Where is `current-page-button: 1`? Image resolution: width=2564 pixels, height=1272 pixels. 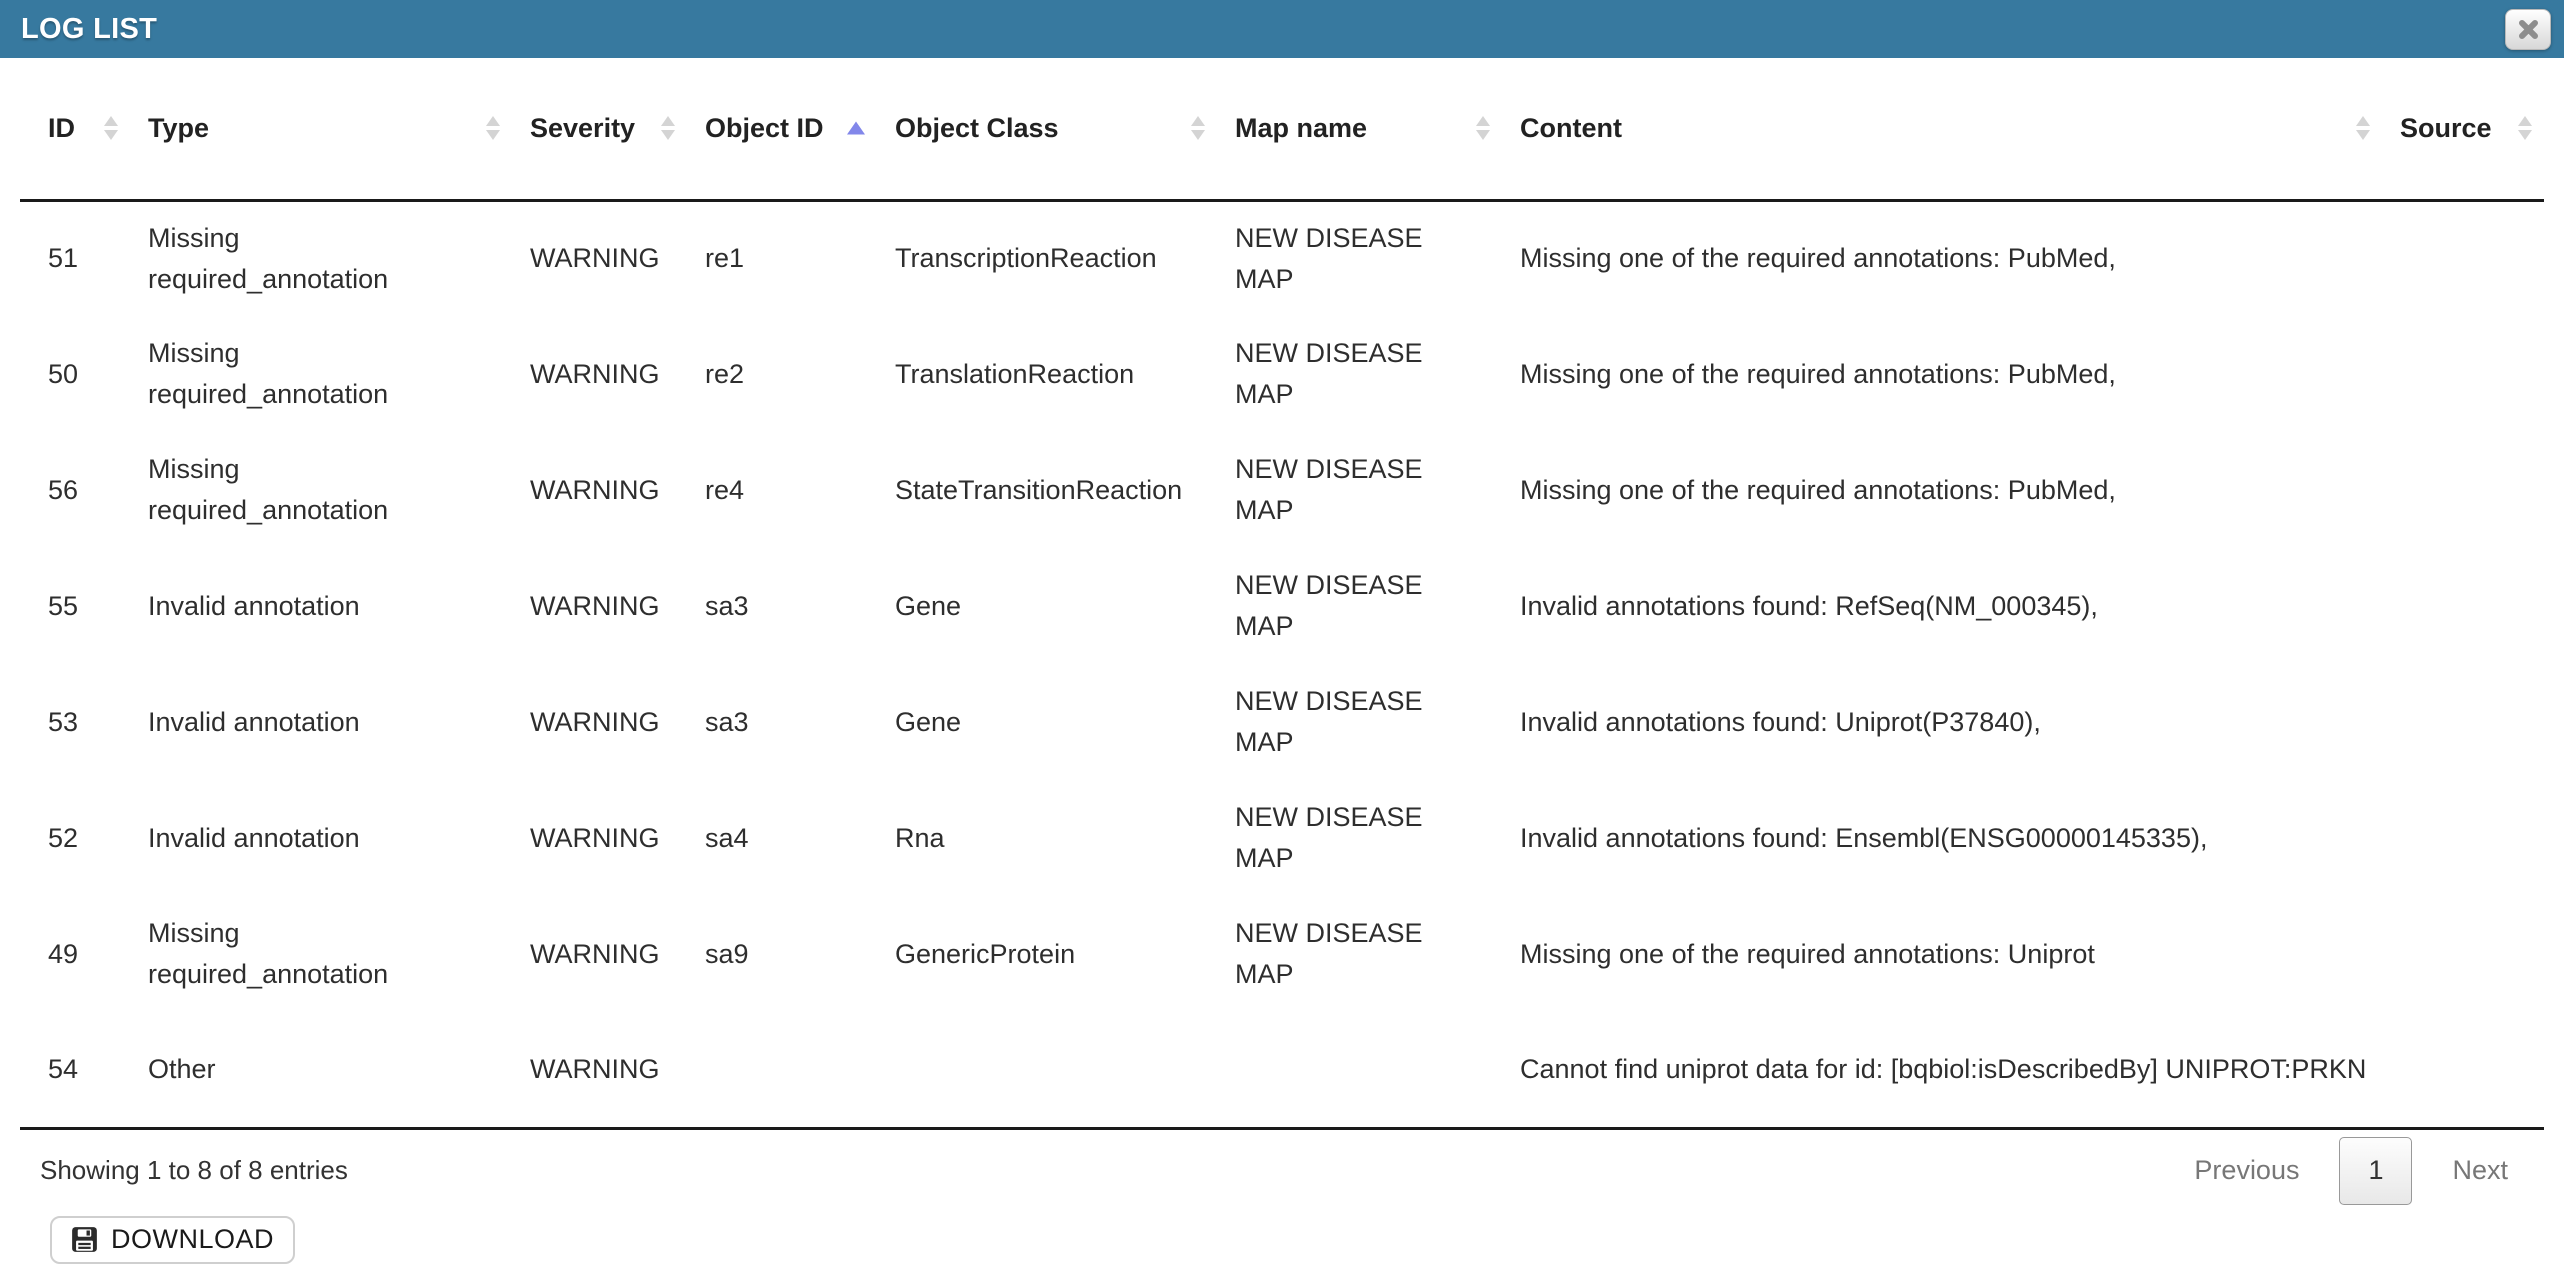 current-page-button: 1 is located at coordinates (2376, 1170).